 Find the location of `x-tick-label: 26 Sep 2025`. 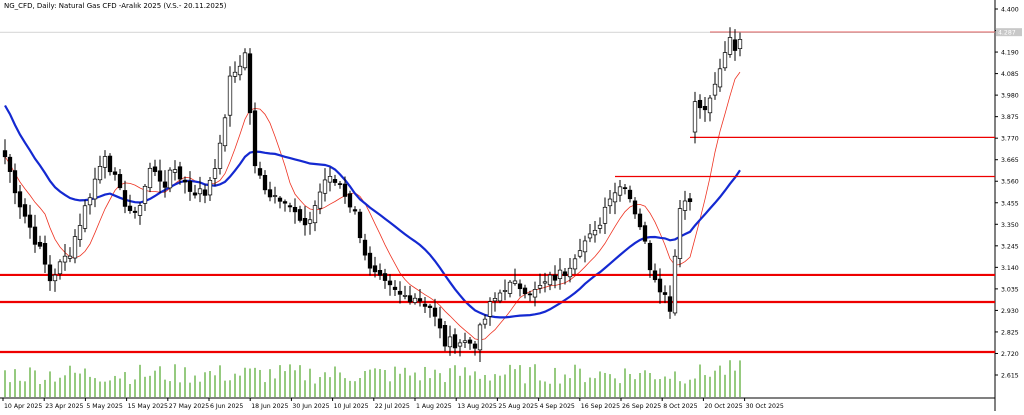

x-tick-label: 26 Sep 2025 is located at coordinates (641, 406).